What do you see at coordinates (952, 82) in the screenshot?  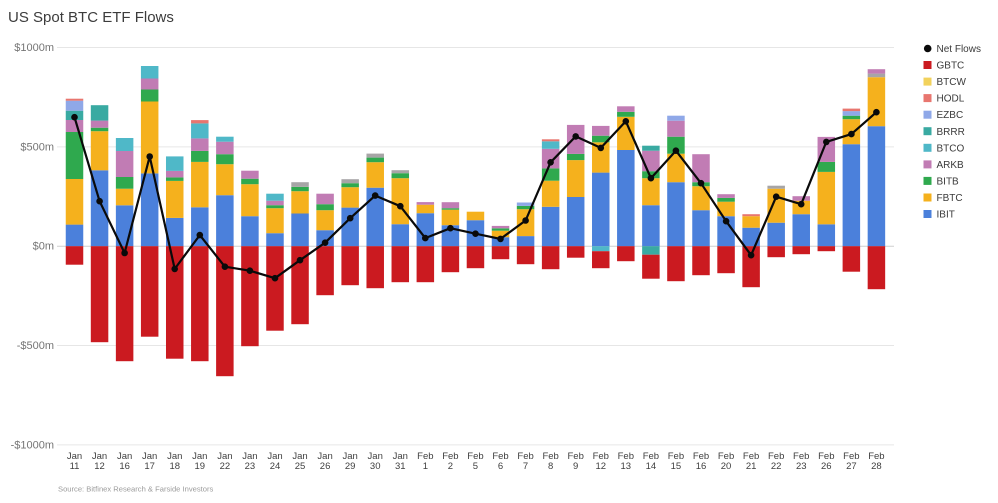 I see `svg-text: BTCW` at bounding box center [952, 82].